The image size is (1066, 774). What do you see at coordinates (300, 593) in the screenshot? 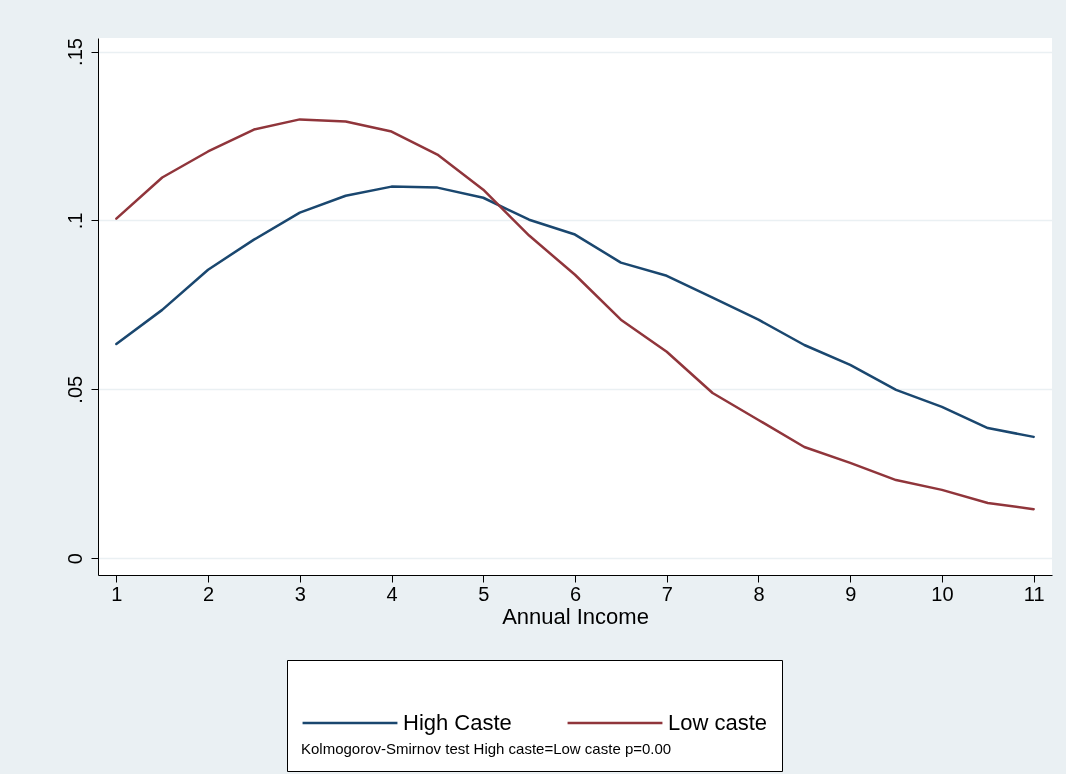
I see `x-tick-label: 3` at bounding box center [300, 593].